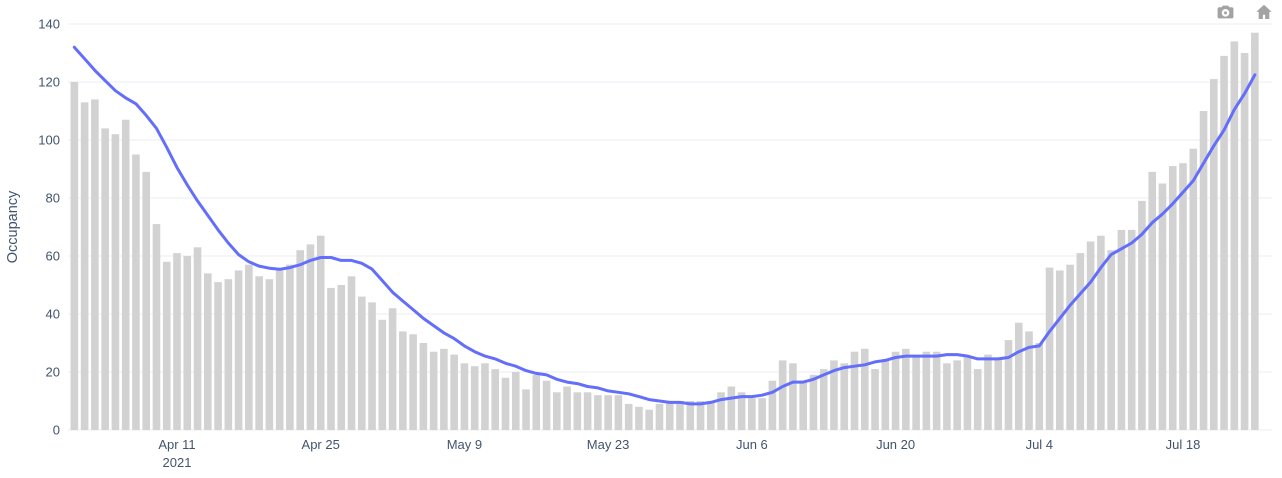  Describe the element at coordinates (1264, 11) in the screenshot. I see `home-icon` at that location.